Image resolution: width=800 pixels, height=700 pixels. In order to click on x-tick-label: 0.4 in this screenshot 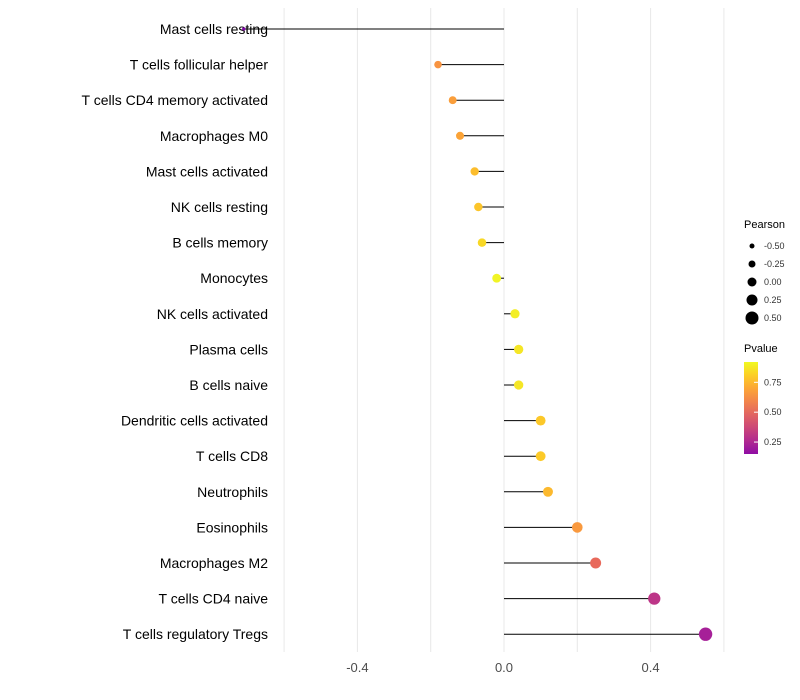, I will do `click(651, 667)`.